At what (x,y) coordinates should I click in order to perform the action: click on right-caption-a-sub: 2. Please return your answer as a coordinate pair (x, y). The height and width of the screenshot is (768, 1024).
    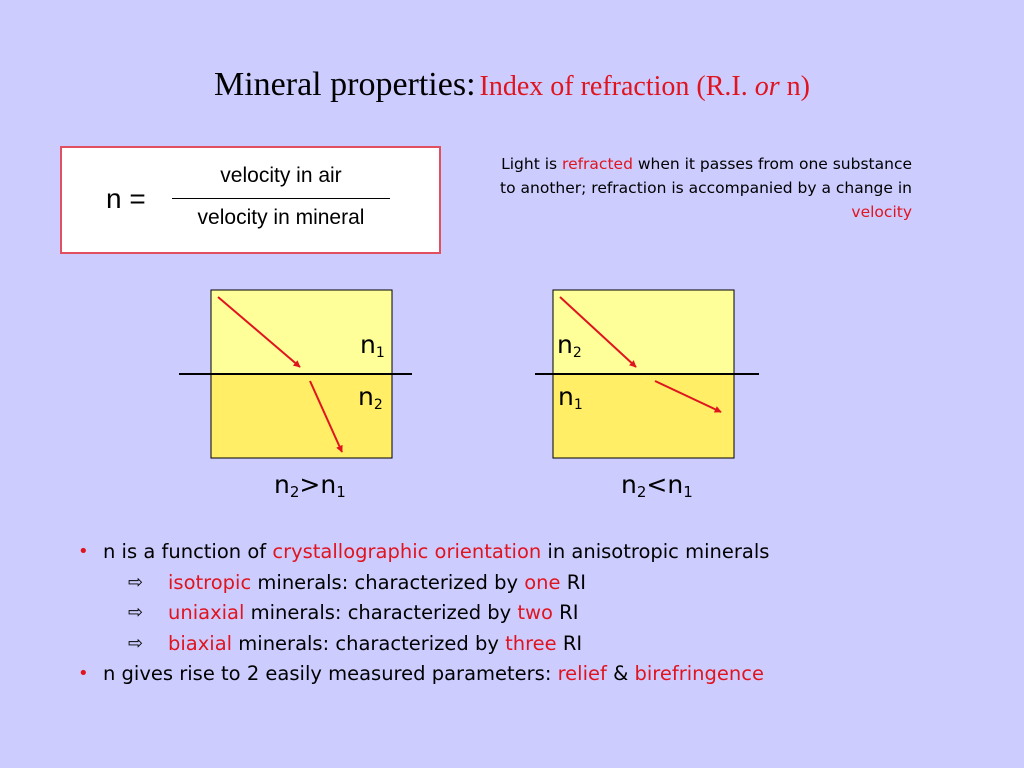
    Looking at the image, I should click on (641, 492).